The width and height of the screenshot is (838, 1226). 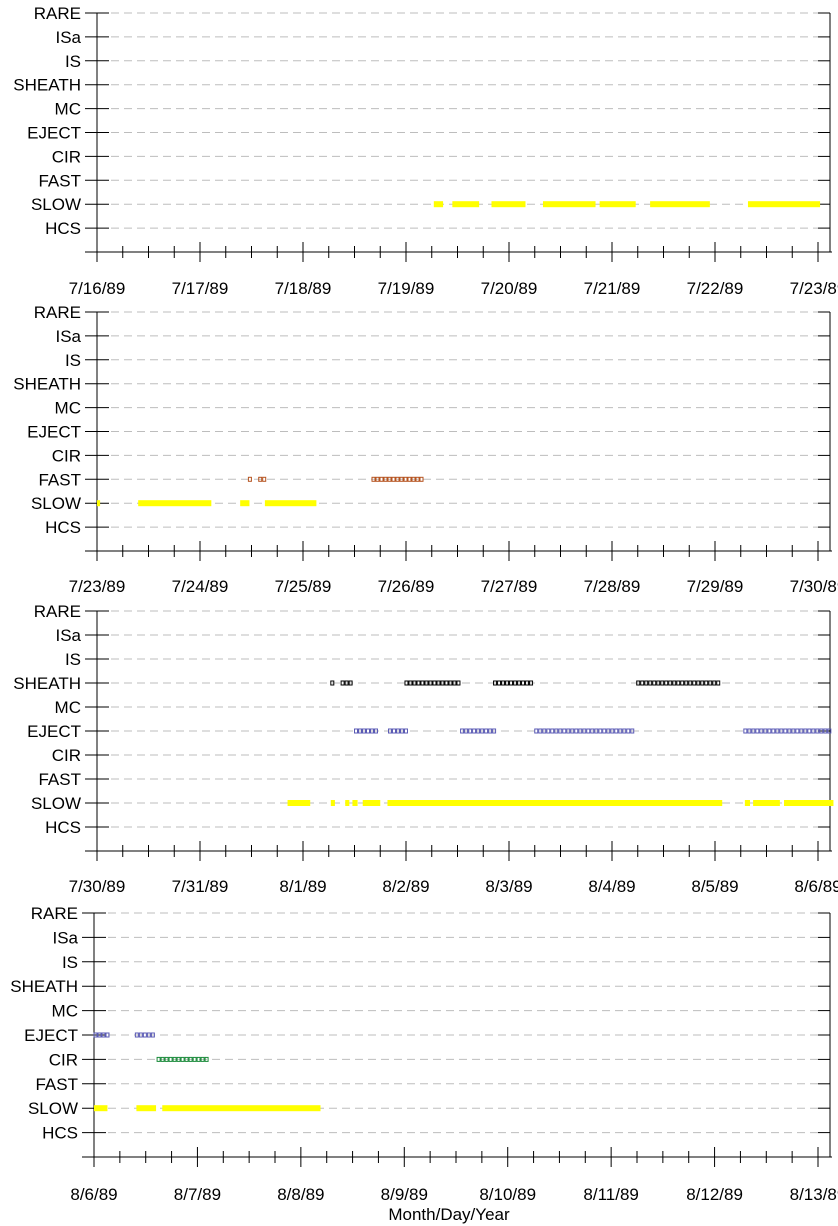 I want to click on date-label: 7/30/89, so click(x=814, y=586).